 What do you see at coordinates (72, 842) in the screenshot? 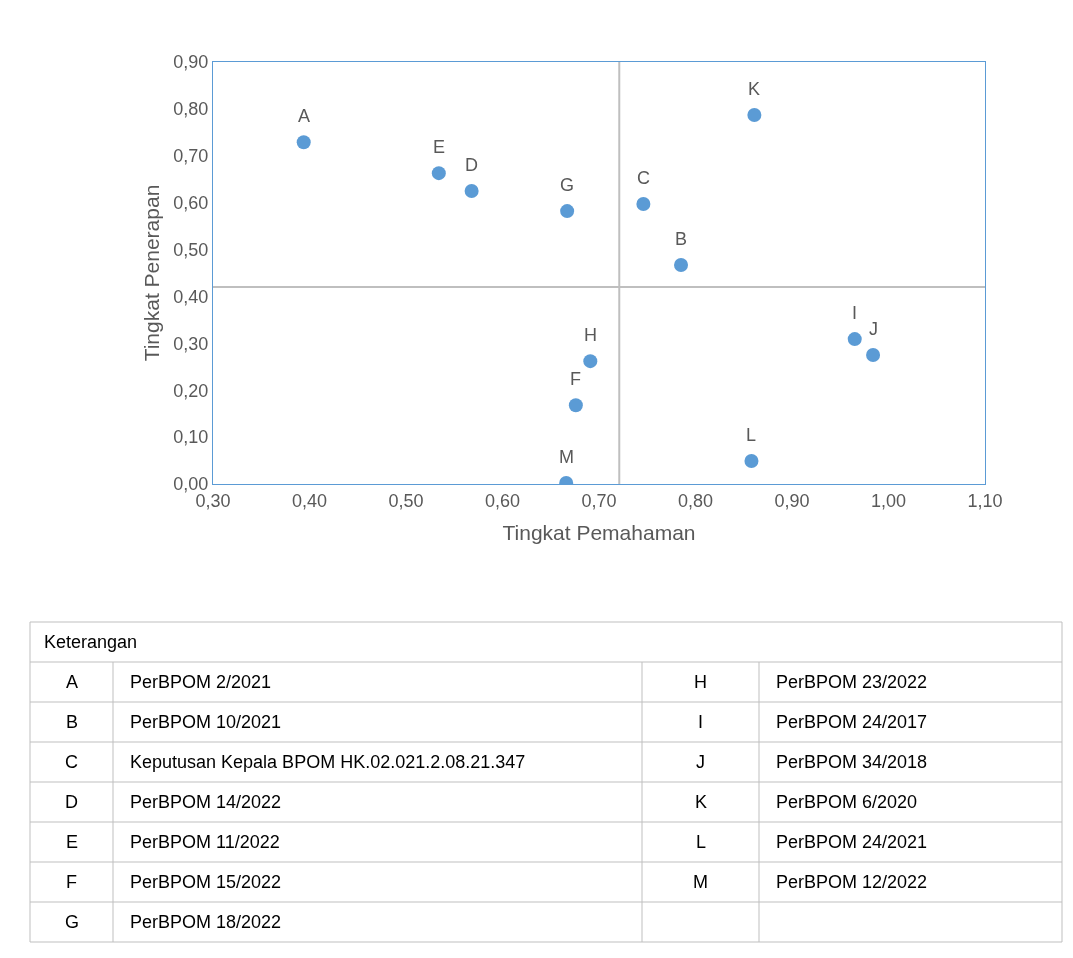
I see `text: E` at bounding box center [72, 842].